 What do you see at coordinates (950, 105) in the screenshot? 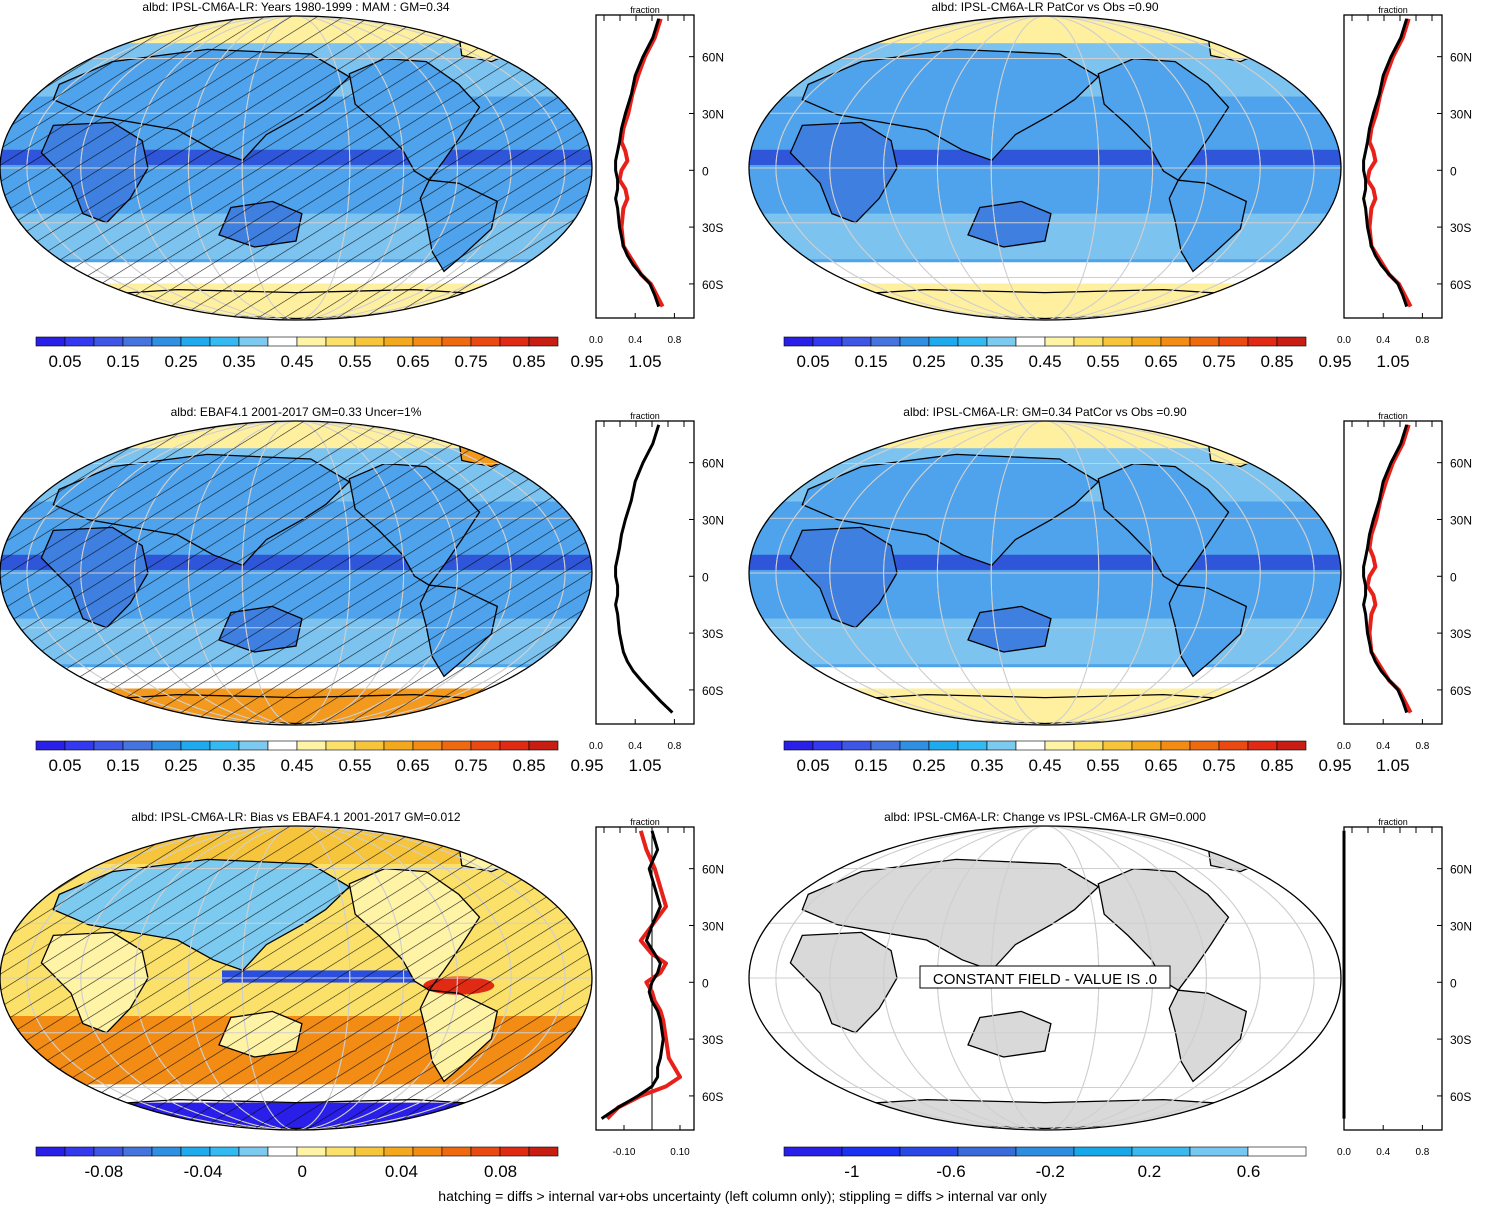
I see `land-eurasia` at bounding box center [950, 105].